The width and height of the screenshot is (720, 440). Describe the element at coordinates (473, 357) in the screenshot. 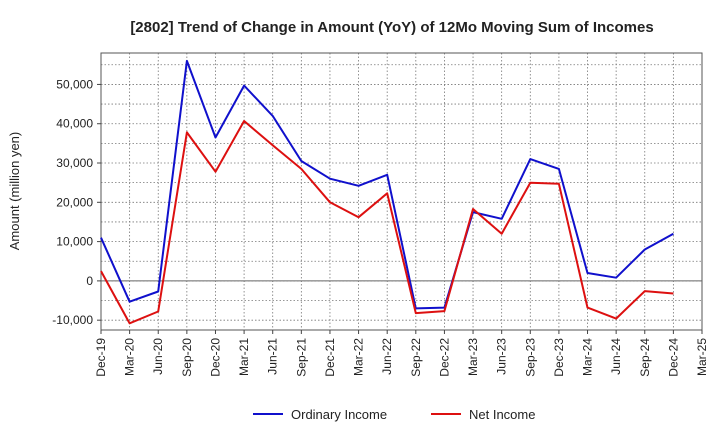

I see `x-tick-label: Mar-23` at that location.